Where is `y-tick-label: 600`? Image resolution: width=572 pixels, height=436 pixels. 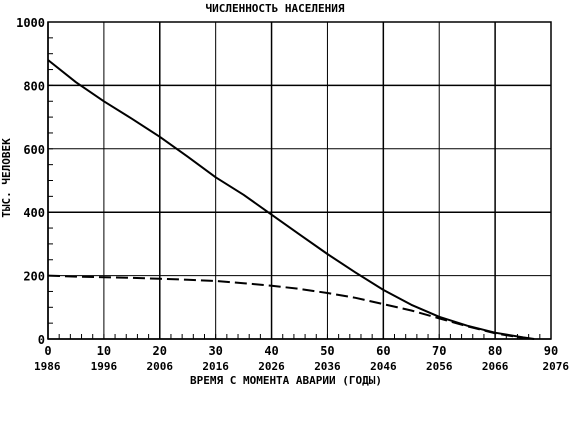 y-tick-label: 600 is located at coordinates (34, 150).